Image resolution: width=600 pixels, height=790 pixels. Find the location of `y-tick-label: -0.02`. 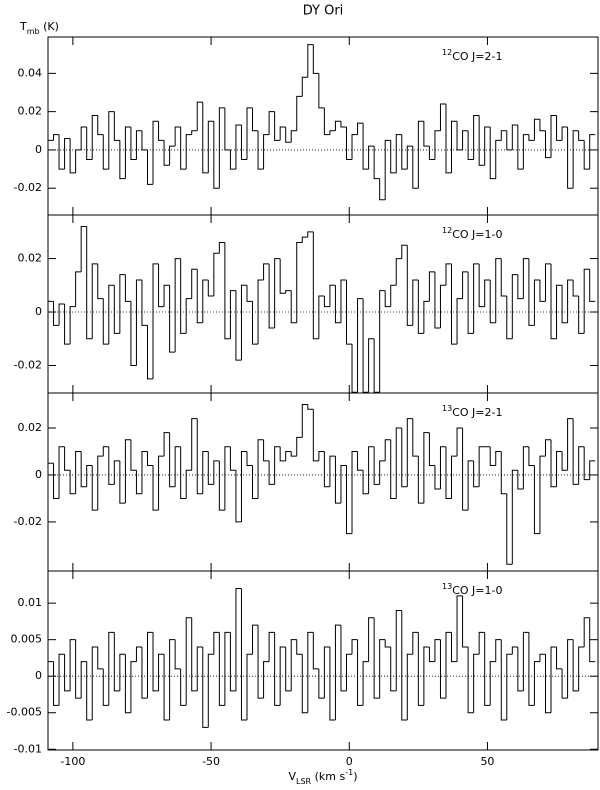

y-tick-label: -0.02 is located at coordinates (28, 364).